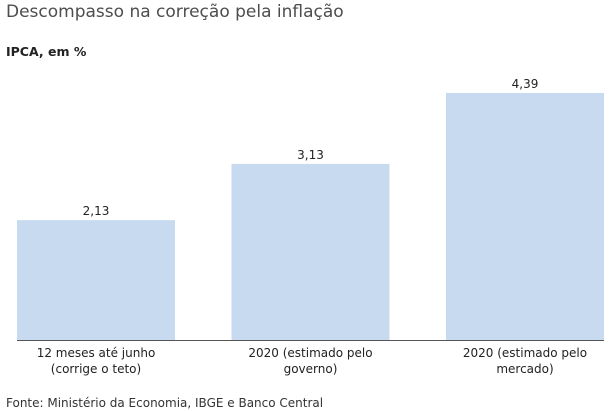  What do you see at coordinates (310, 361) in the screenshot?
I see `category-label-2: 2020 (estimado pelo governo)` at bounding box center [310, 361].